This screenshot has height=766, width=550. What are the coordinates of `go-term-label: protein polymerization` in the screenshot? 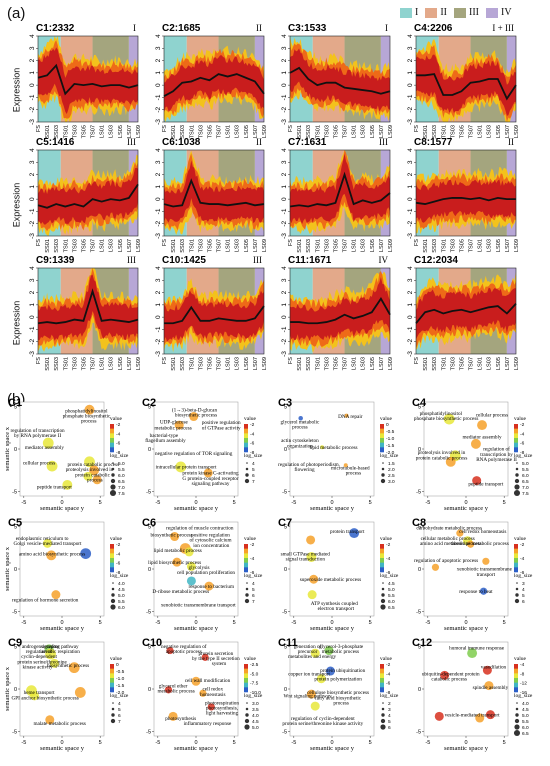 It's located at (338, 679).